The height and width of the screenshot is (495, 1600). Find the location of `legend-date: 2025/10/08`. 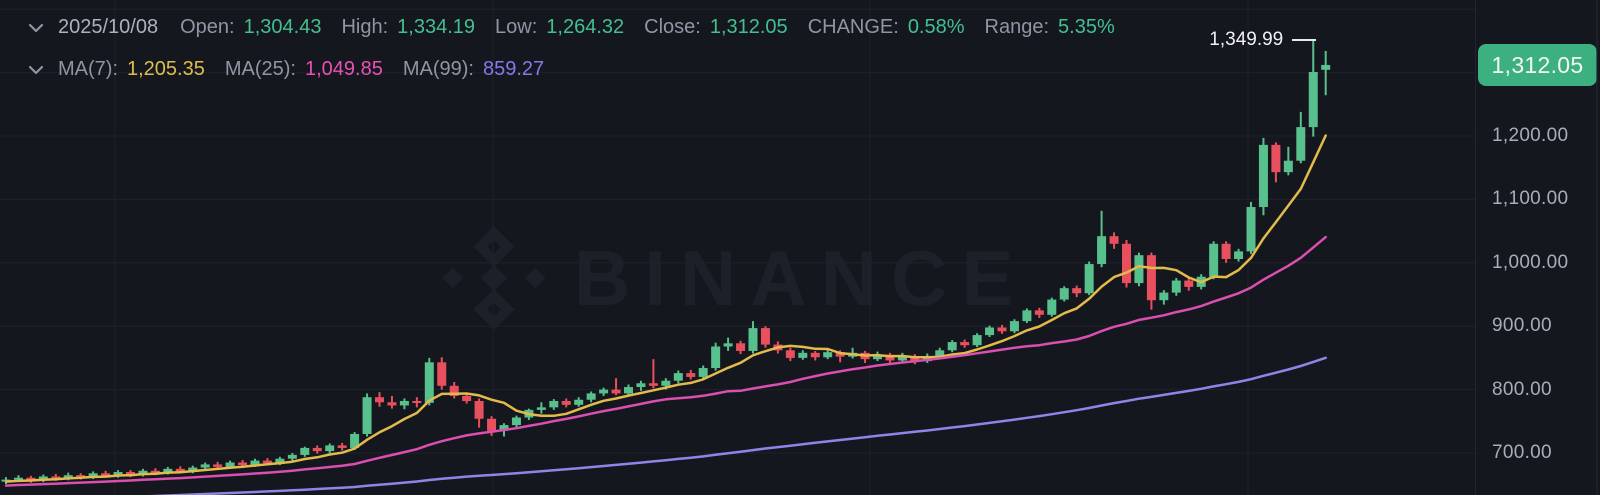

legend-date: 2025/10/08 is located at coordinates (108, 27).